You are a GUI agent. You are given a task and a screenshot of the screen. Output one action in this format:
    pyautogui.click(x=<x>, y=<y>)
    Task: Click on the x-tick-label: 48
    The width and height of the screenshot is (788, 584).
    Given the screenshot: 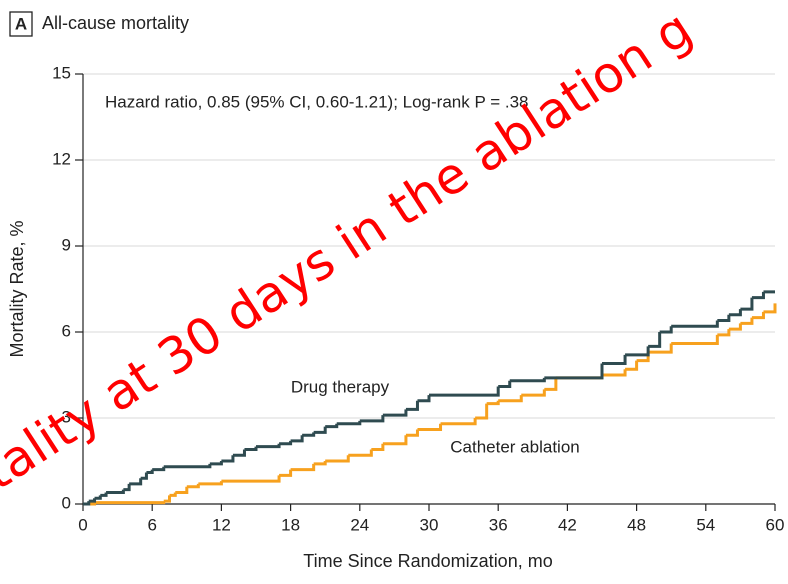 What is the action you would take?
    pyautogui.click(x=636, y=524)
    